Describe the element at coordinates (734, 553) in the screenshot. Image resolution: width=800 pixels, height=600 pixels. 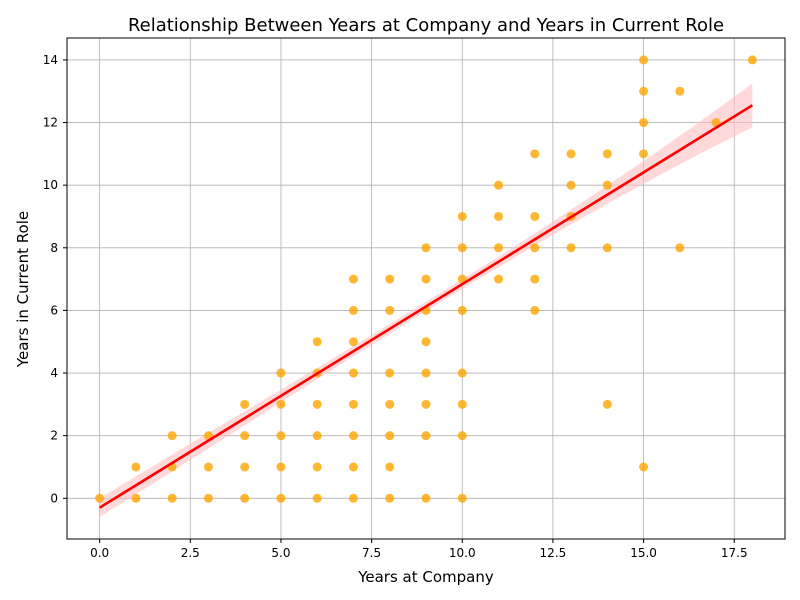
I see `x-tick-label: 17.5` at that location.